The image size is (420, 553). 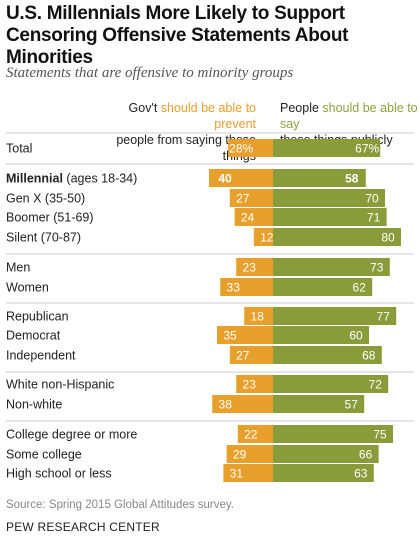 What do you see at coordinates (43, 238) in the screenshot?
I see `category-label: Silent (70-87)` at bounding box center [43, 238].